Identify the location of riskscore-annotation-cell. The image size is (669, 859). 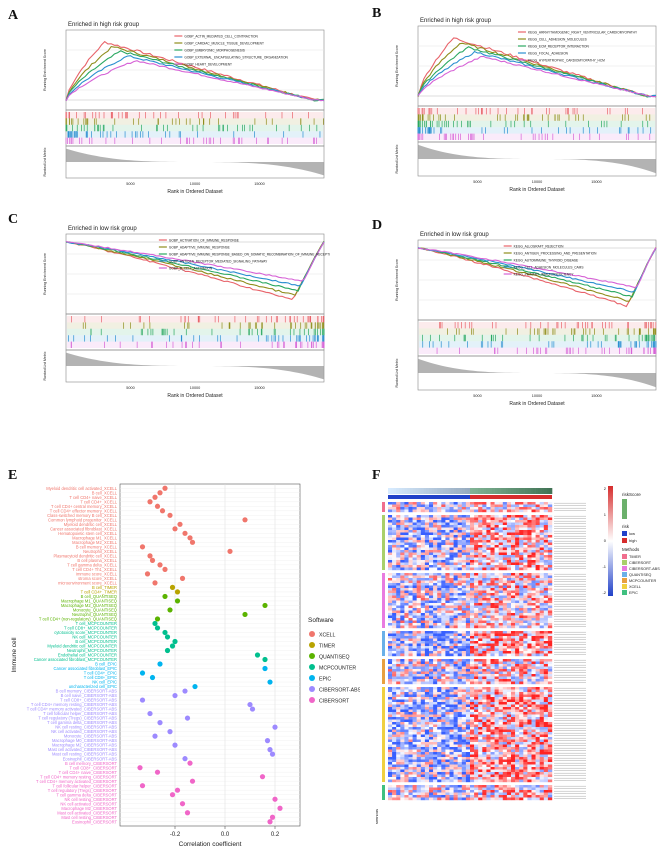
(480, 491).